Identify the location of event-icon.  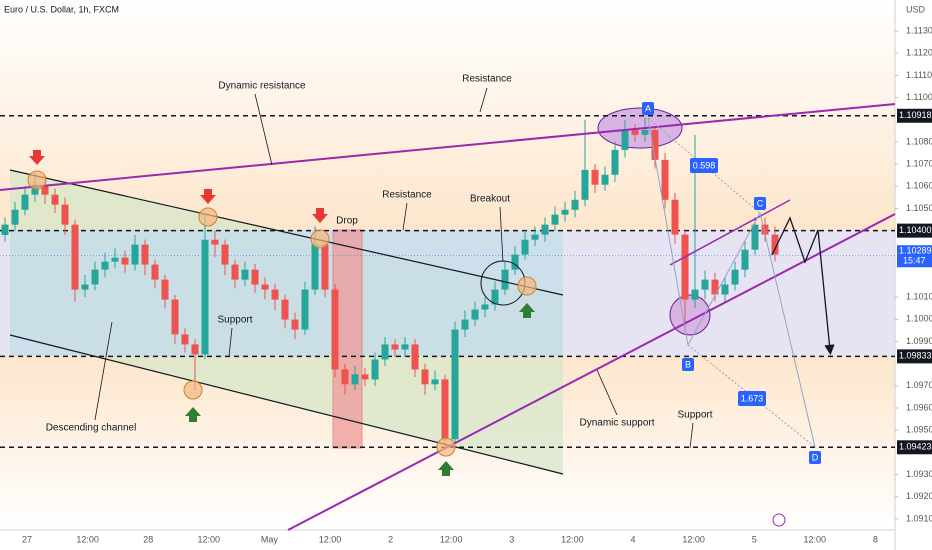
(779, 520).